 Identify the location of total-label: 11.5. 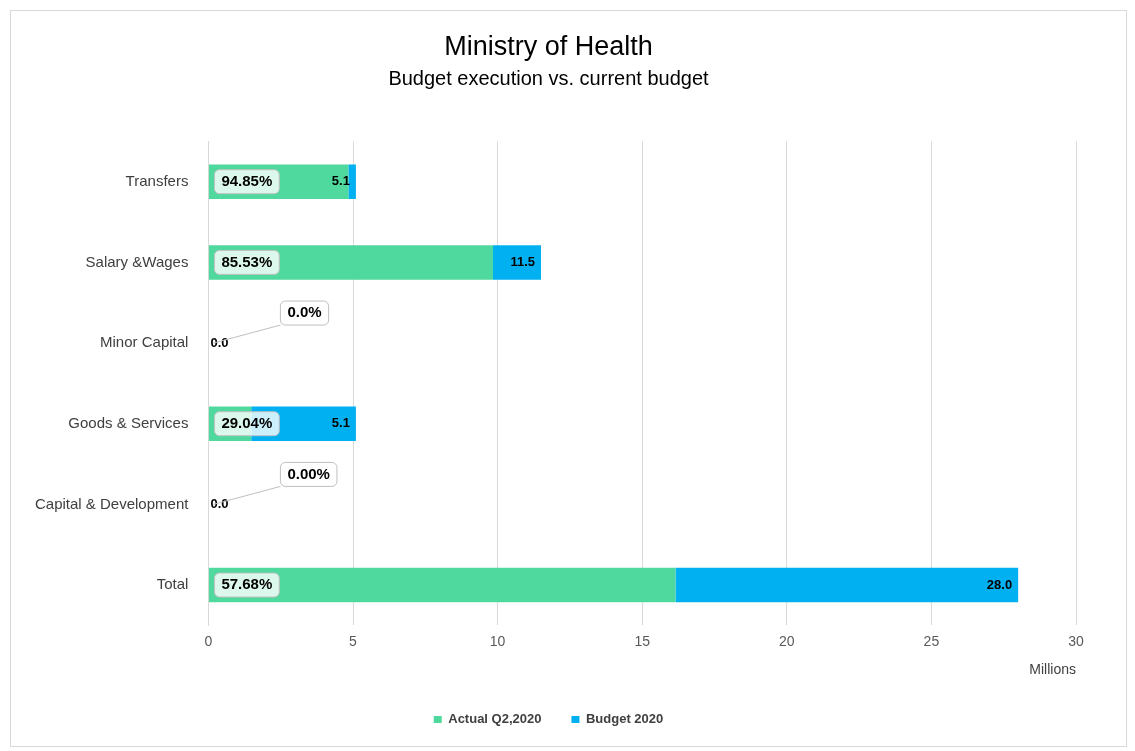
(522, 261).